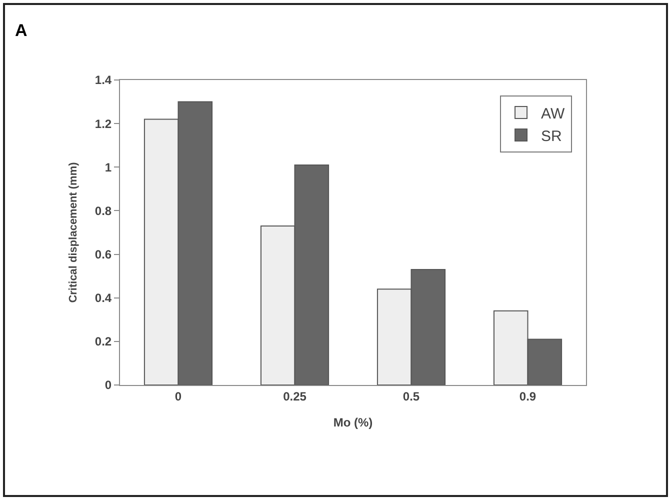 This screenshot has height=500, width=671. Describe the element at coordinates (103, 211) in the screenshot. I see `y-tick-label: 0.8` at that location.